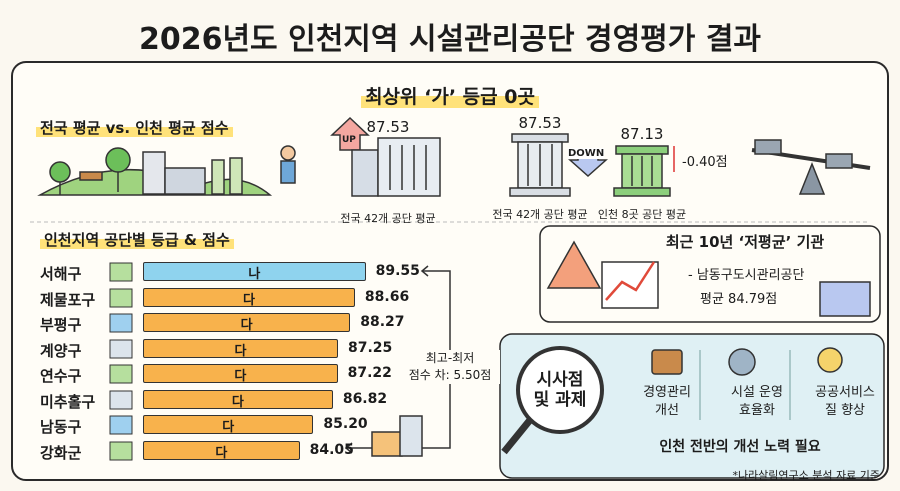 Image resolution: width=900 pixels, height=491 pixels. I want to click on spread-label: 최고-최저 점수 차: 5.50점, so click(450, 367).